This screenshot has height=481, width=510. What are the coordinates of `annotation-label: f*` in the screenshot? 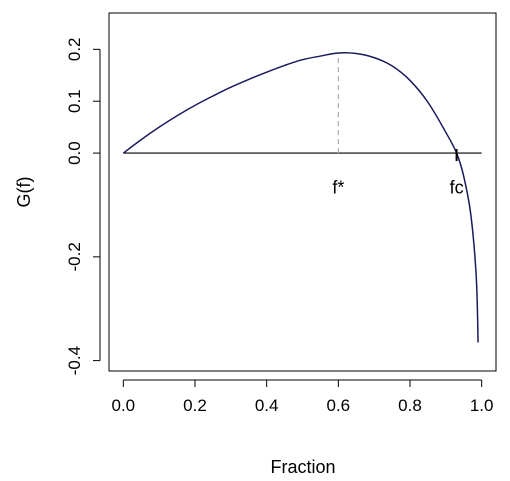 It's located at (338, 188).